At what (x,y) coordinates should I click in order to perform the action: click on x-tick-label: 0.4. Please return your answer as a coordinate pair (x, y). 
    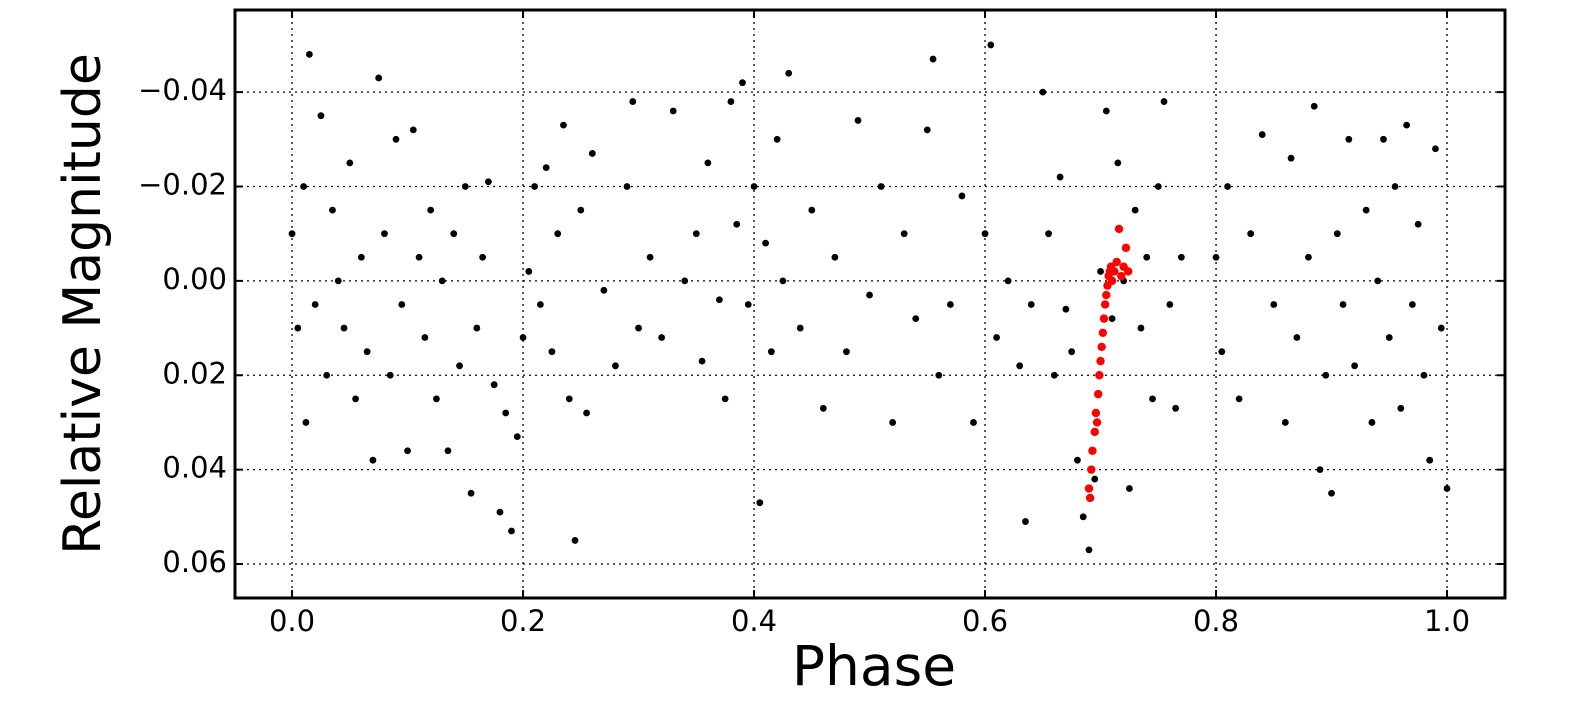
    Looking at the image, I should click on (754, 621).